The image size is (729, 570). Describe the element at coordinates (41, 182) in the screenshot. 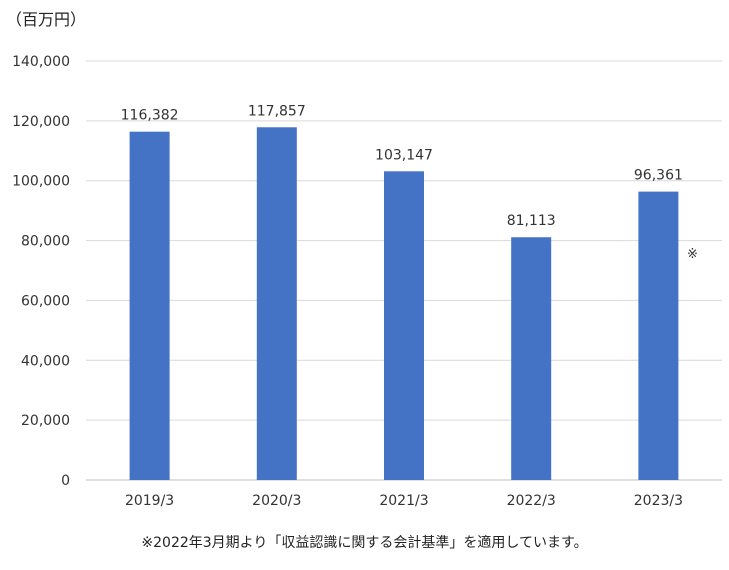

I see `y-tick-label: 100,000` at that location.